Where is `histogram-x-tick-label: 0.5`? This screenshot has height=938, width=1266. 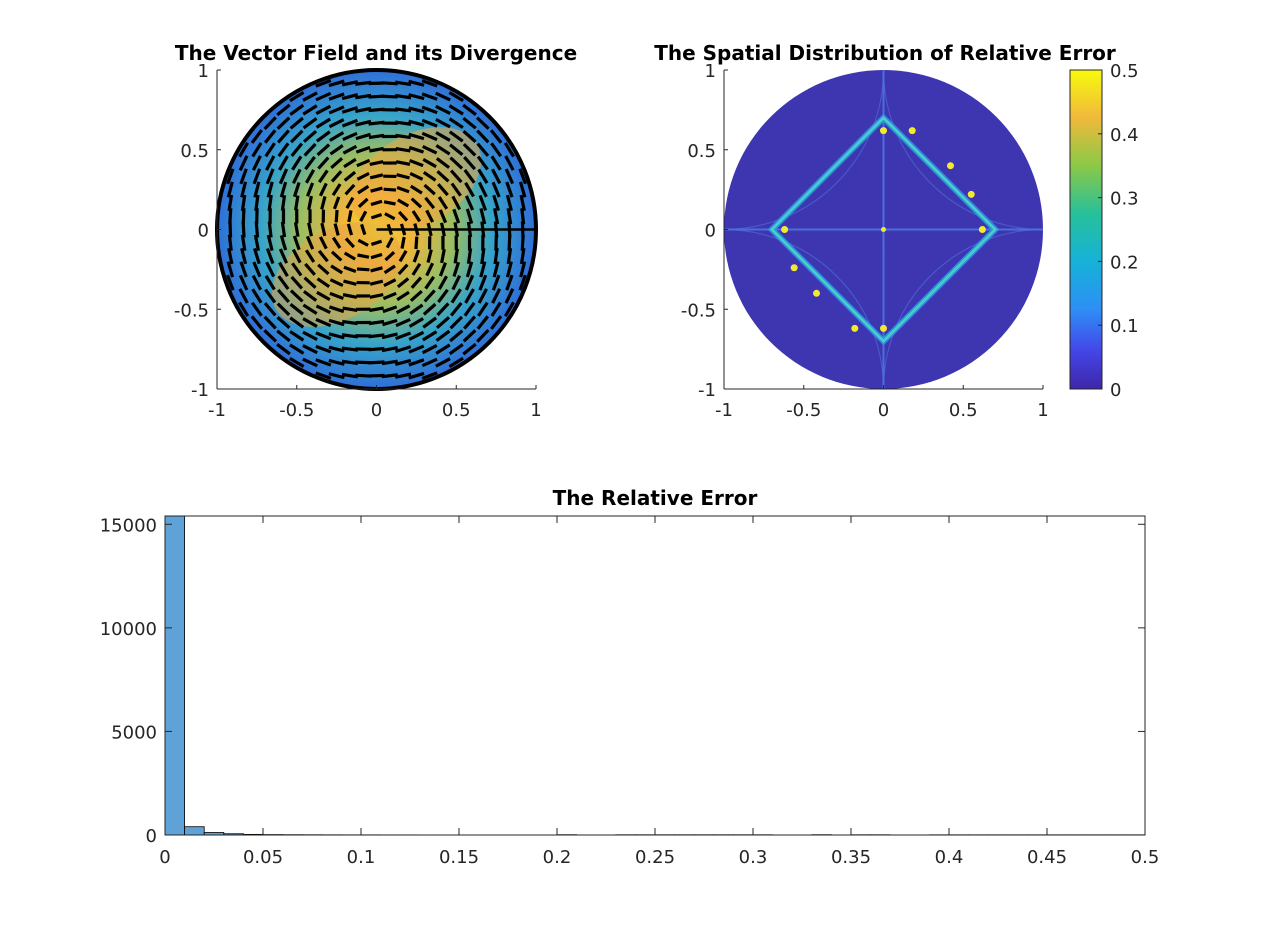
histogram-x-tick-label: 0.5 is located at coordinates (1145, 857).